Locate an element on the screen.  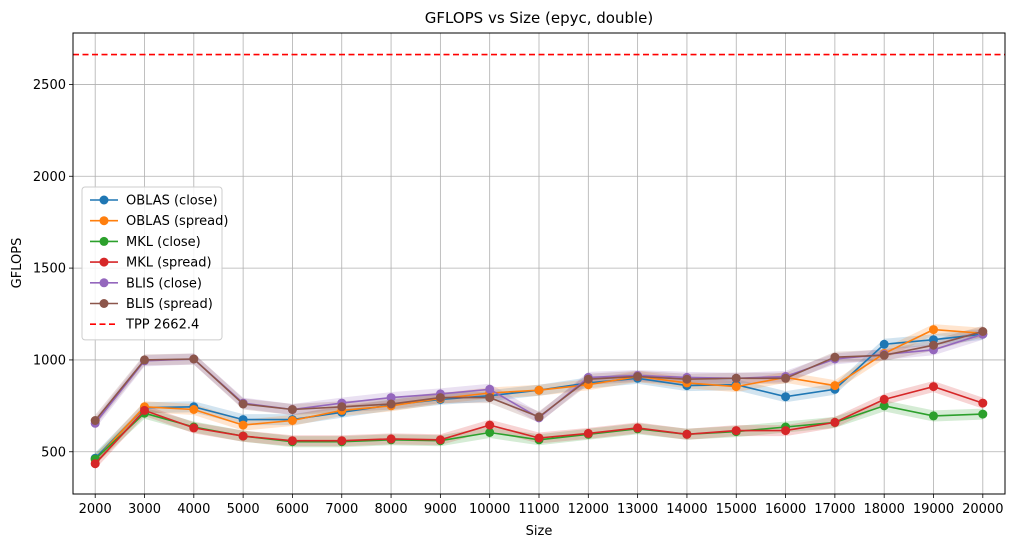
x-tick-label: 7000 is located at coordinates (341, 509).